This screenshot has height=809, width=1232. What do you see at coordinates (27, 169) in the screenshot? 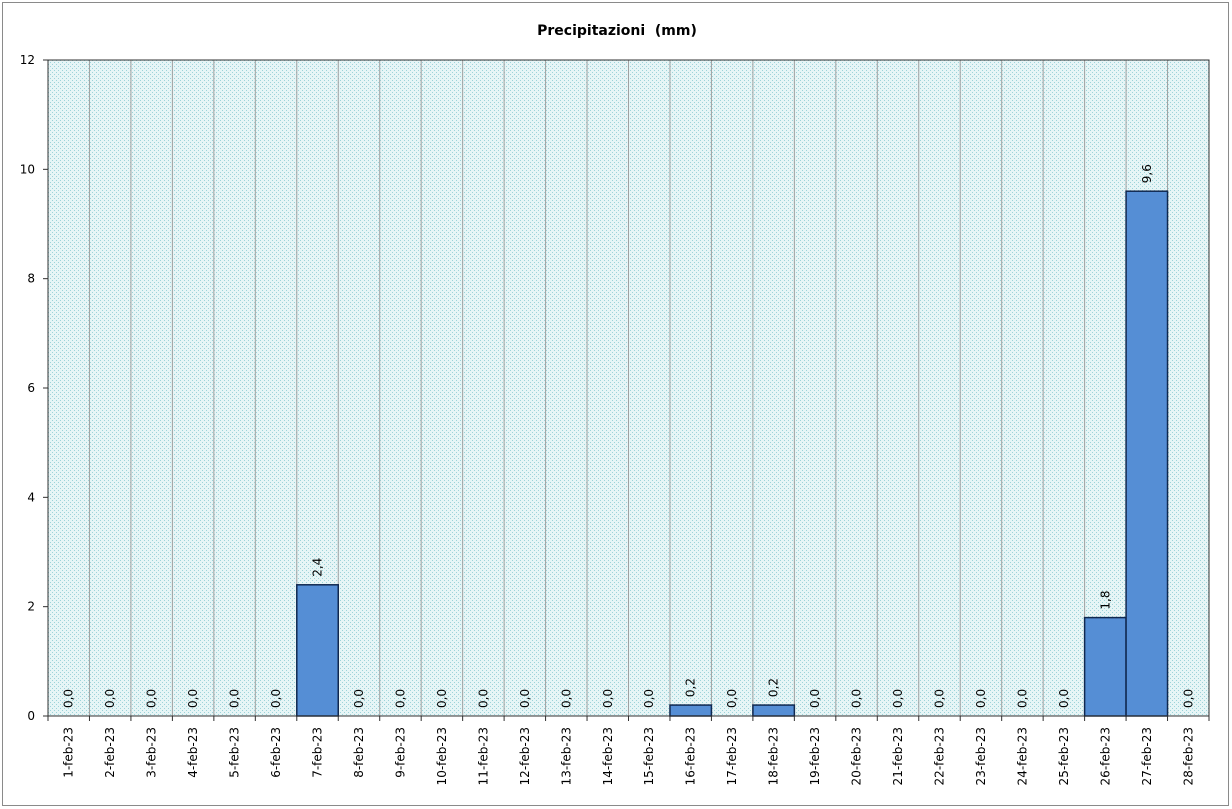
I see `y-tick-label: 10` at bounding box center [27, 169].